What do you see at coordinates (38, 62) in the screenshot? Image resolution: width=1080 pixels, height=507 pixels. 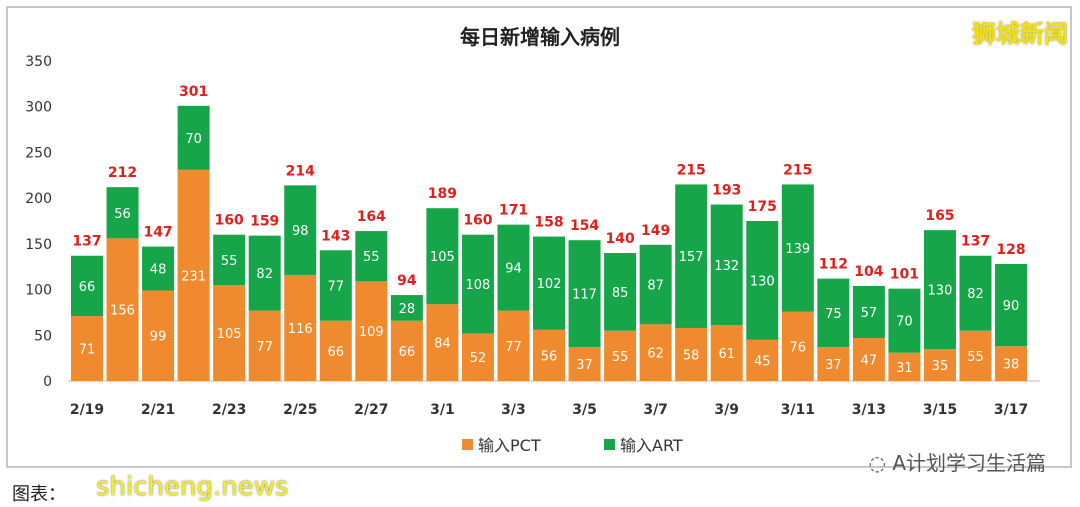 I see `y-tick-label: 350` at bounding box center [38, 62].